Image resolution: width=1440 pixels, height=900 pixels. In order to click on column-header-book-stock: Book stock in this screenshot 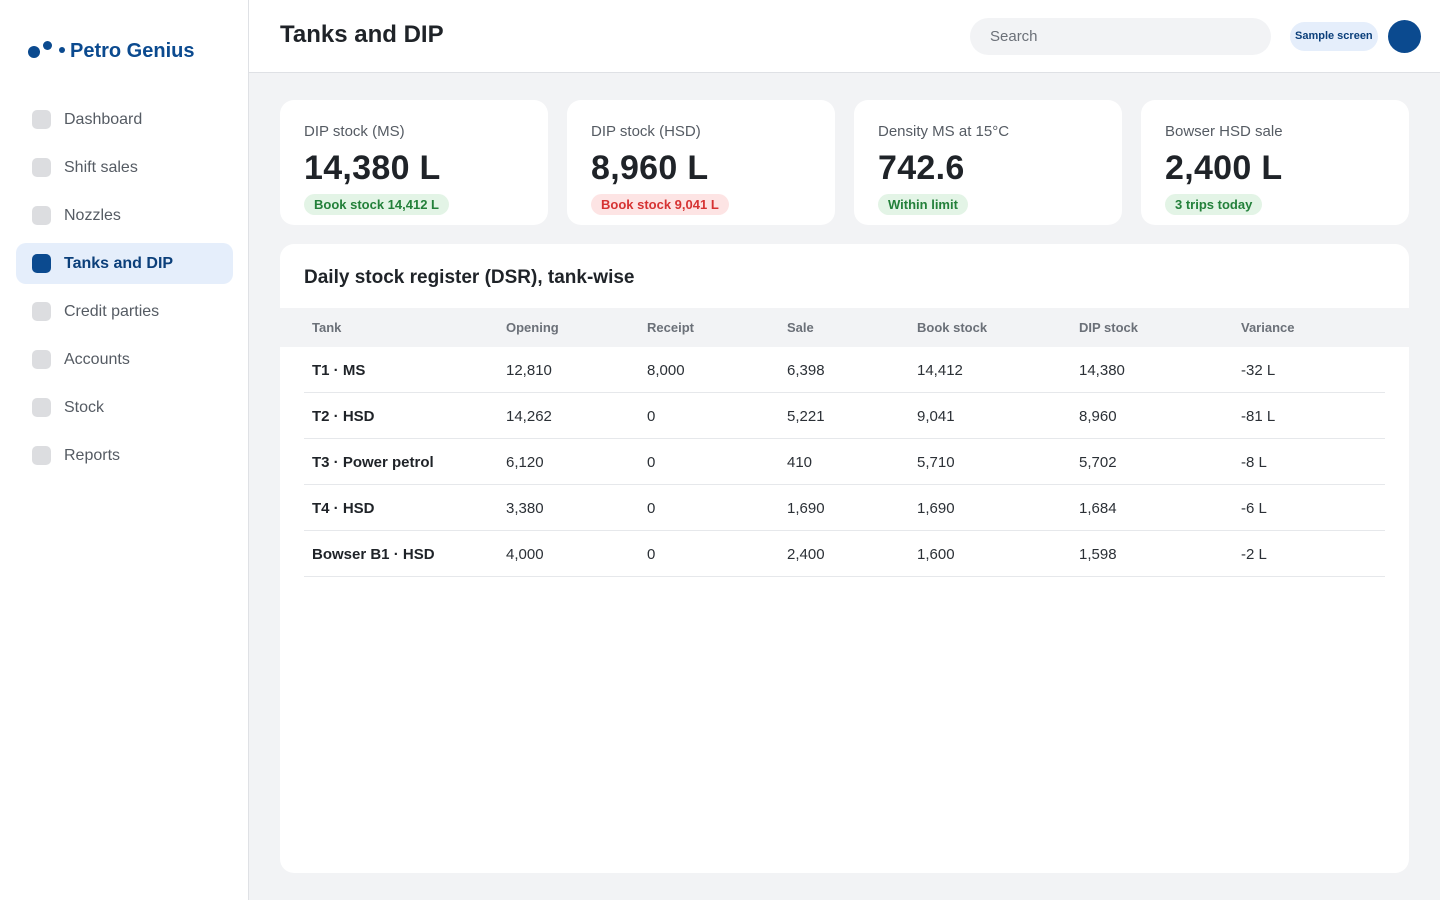, I will do `click(952, 327)`.